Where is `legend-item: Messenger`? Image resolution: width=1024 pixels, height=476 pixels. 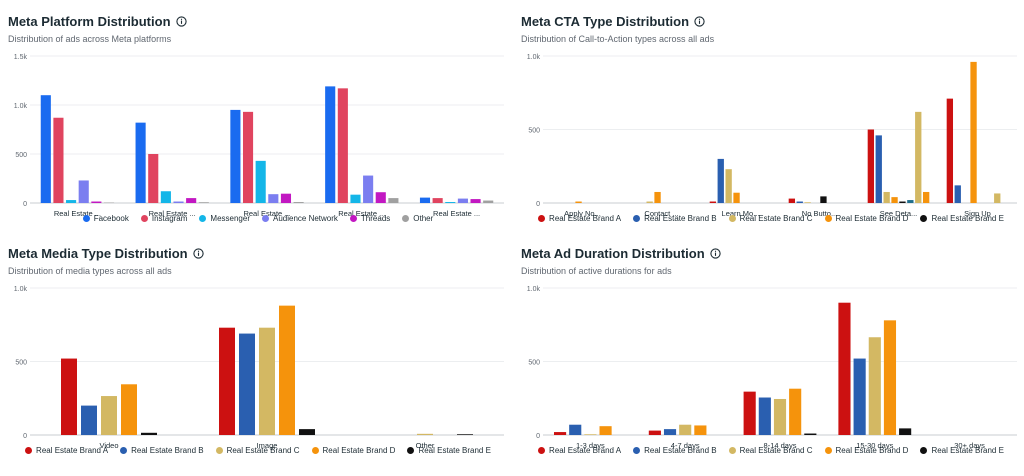
legend-item: Messenger is located at coordinates (224, 218).